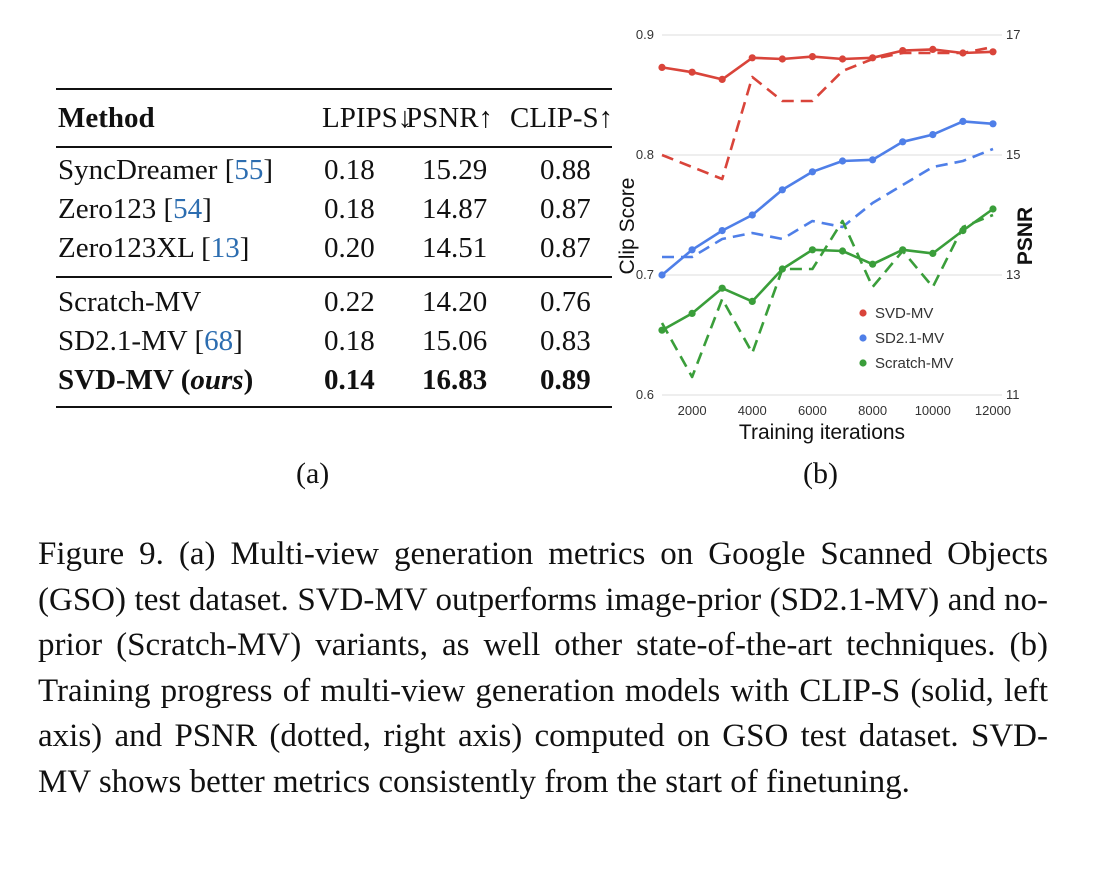 The height and width of the screenshot is (882, 1100). I want to click on series-line-scratch-mv-clip-s, so click(827, 269).